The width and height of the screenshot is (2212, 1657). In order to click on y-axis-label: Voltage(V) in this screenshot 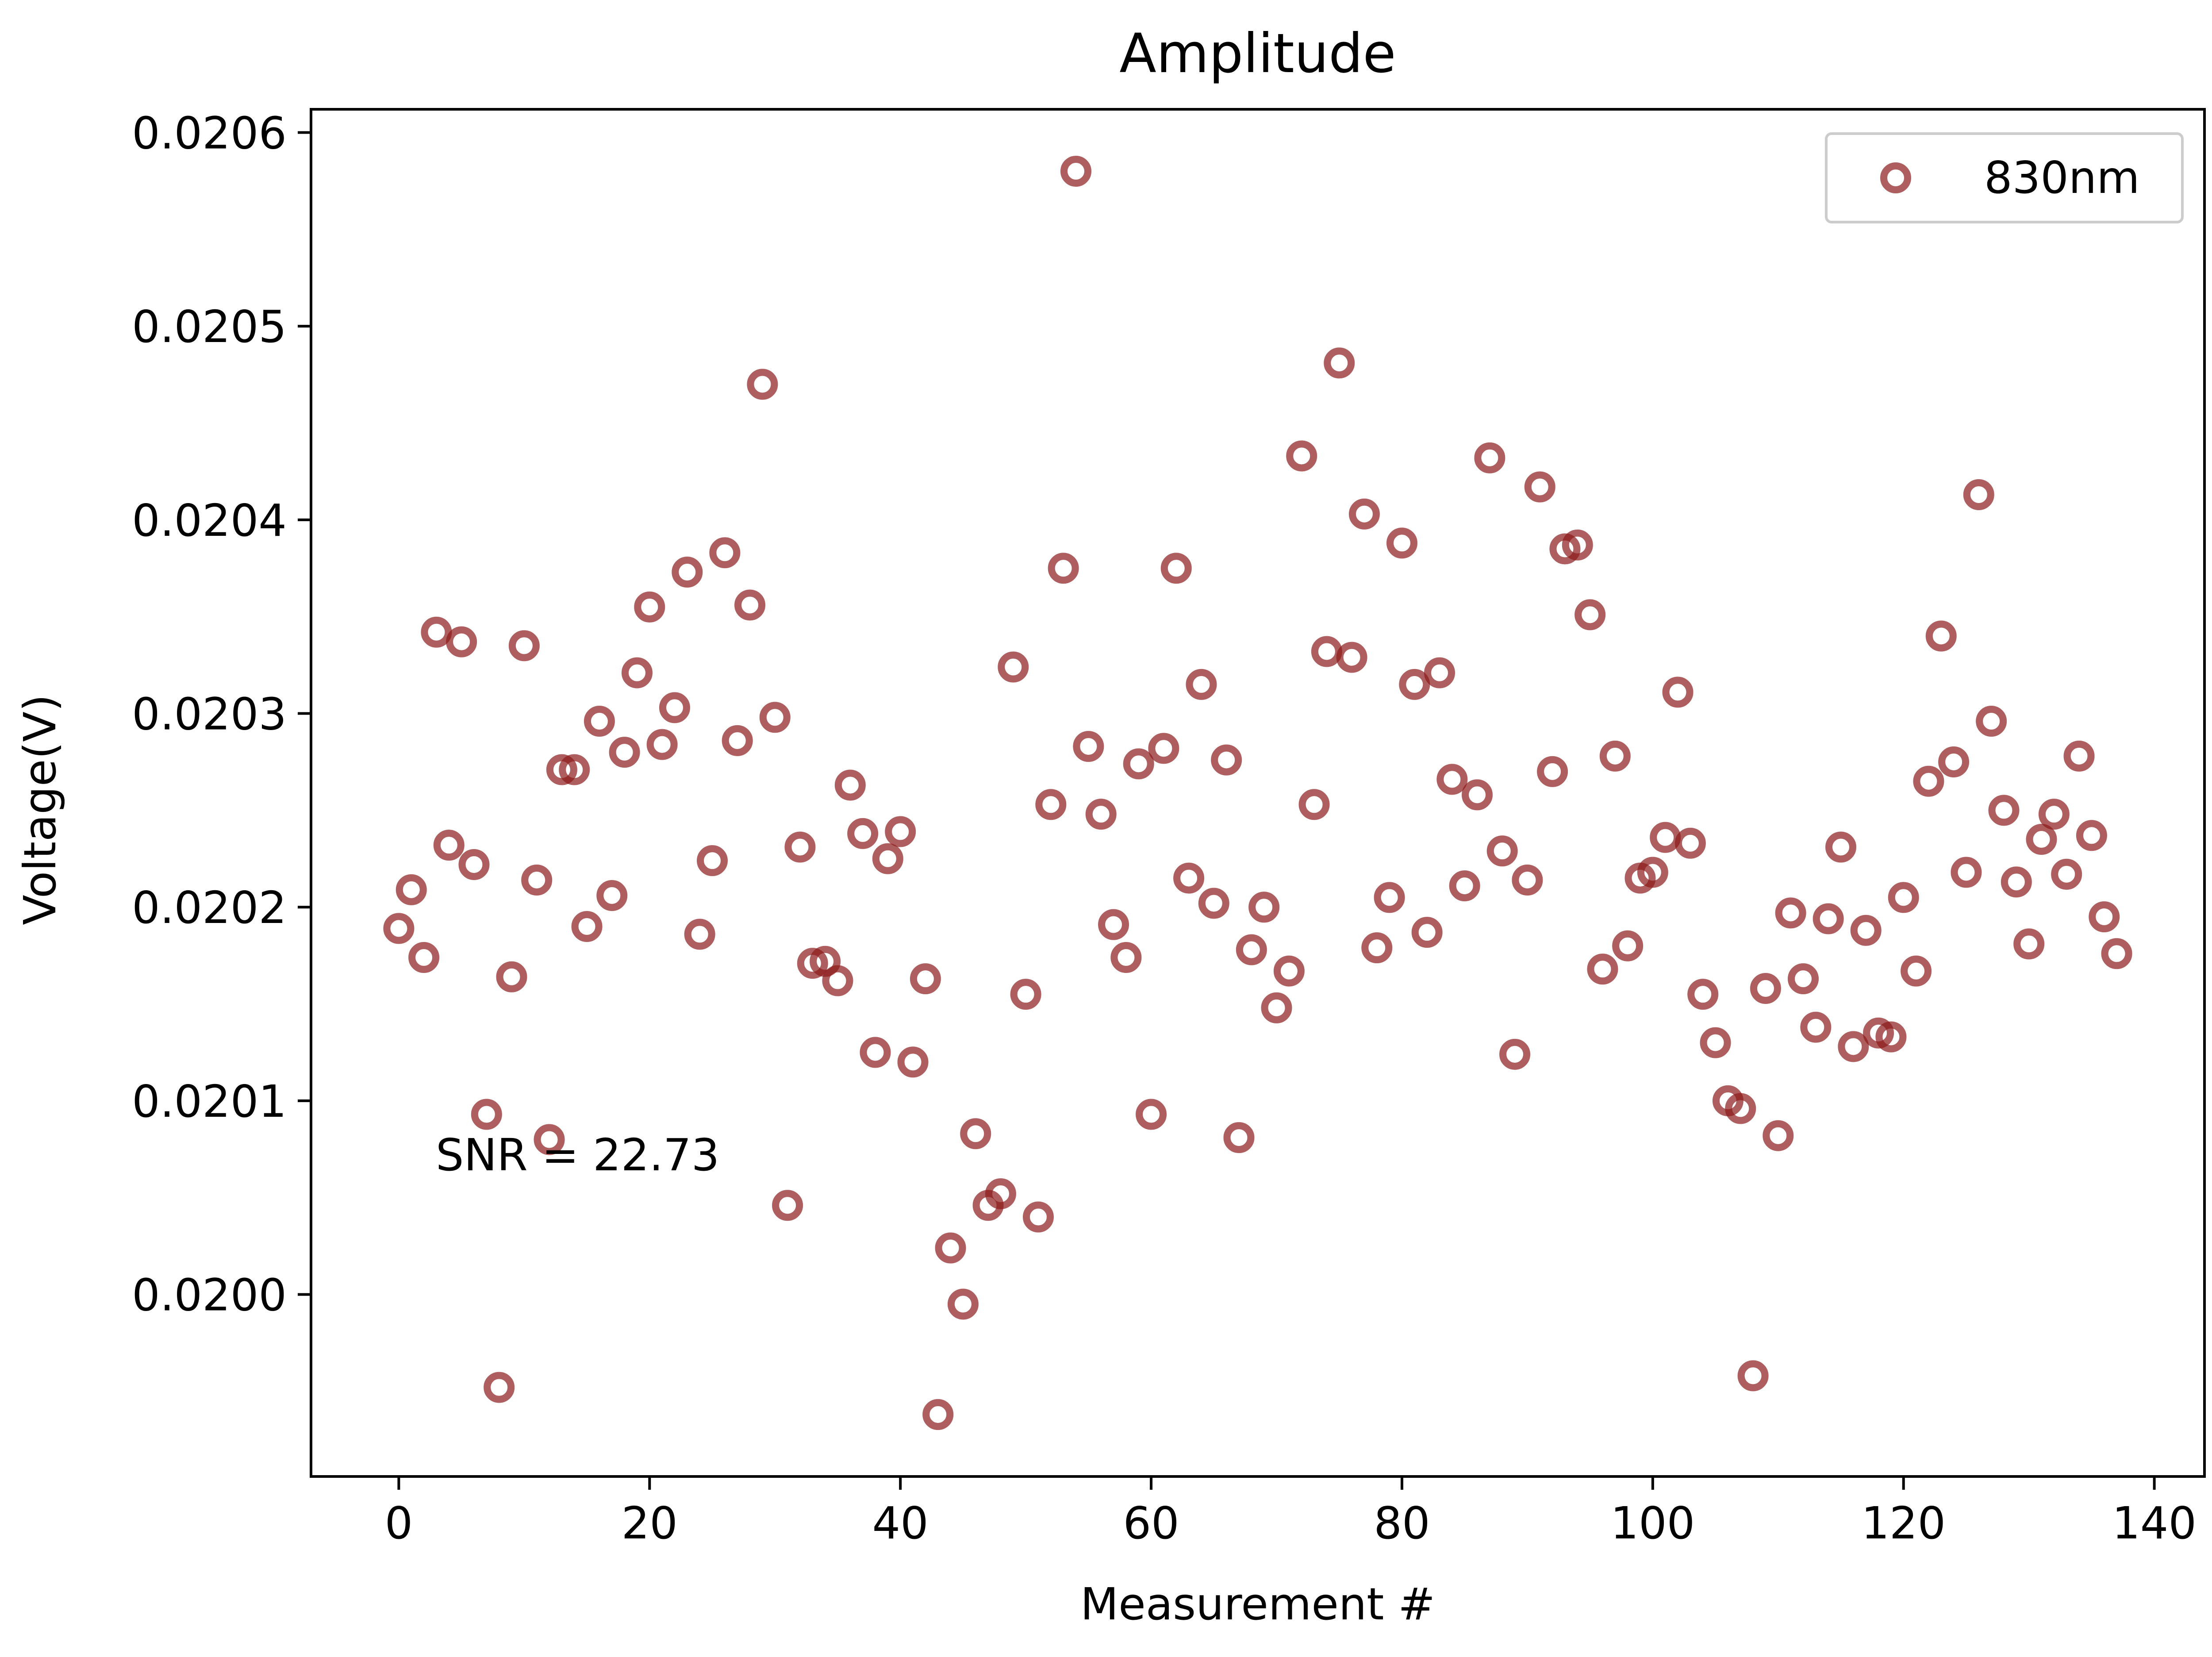, I will do `click(40, 810)`.